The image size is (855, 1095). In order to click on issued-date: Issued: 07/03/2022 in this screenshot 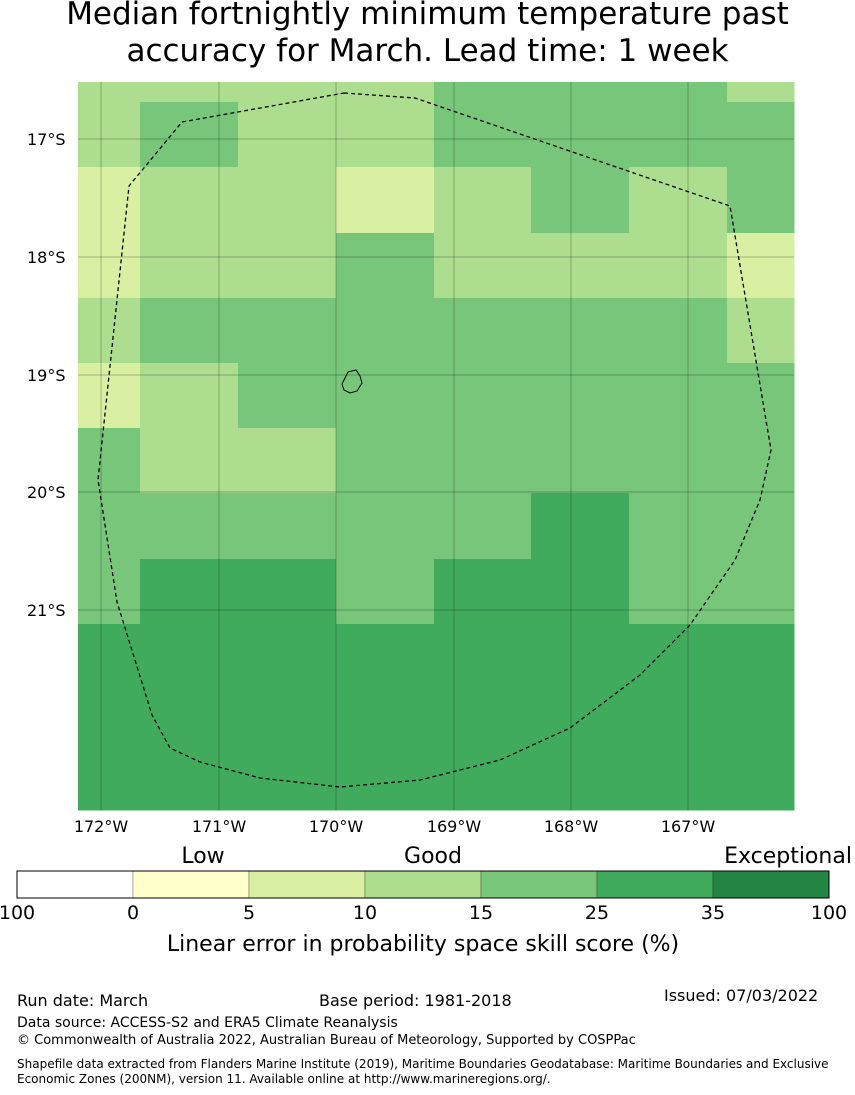, I will do `click(741, 995)`.